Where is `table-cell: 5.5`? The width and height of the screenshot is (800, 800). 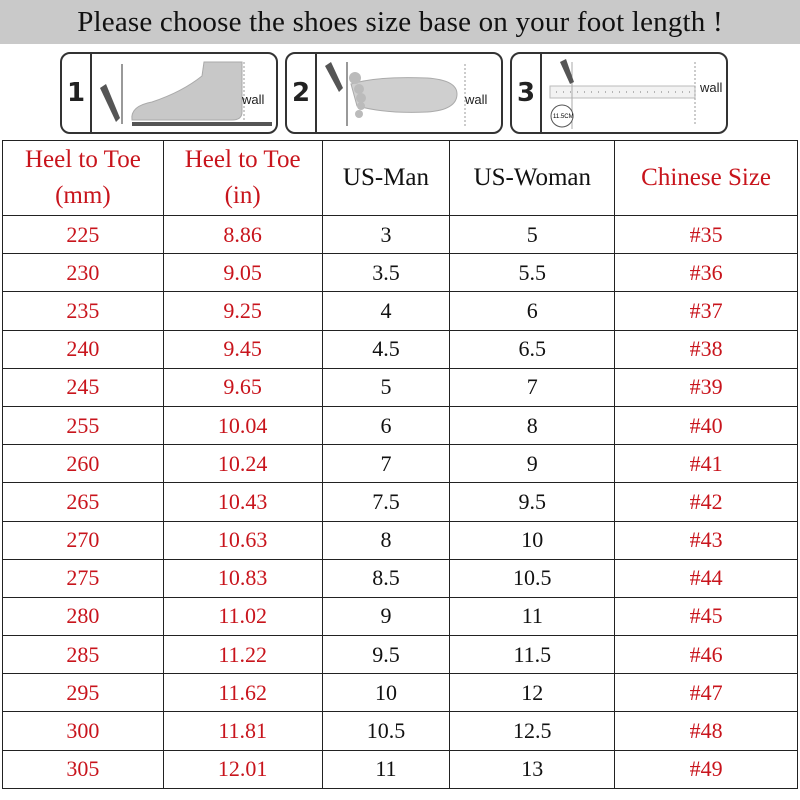
table-cell: 5.5 is located at coordinates (532, 273).